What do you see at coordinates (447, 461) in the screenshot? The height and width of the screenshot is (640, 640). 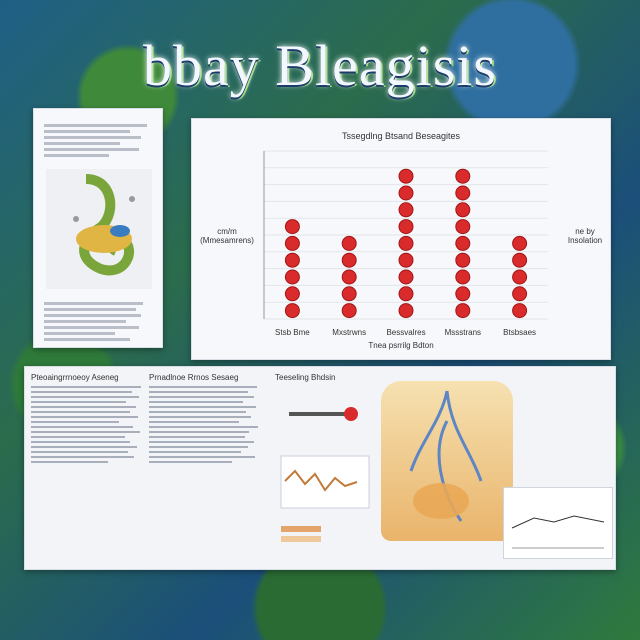 I see `anatomy-illustration` at bounding box center [447, 461].